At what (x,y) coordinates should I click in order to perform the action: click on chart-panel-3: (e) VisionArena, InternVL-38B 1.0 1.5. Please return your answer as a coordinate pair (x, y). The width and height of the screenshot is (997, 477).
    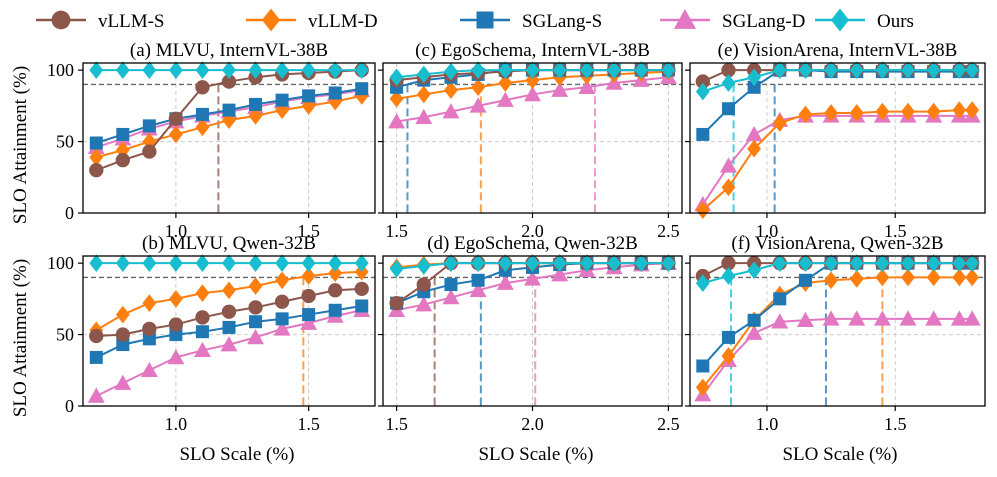
    Looking at the image, I should click on (835, 140).